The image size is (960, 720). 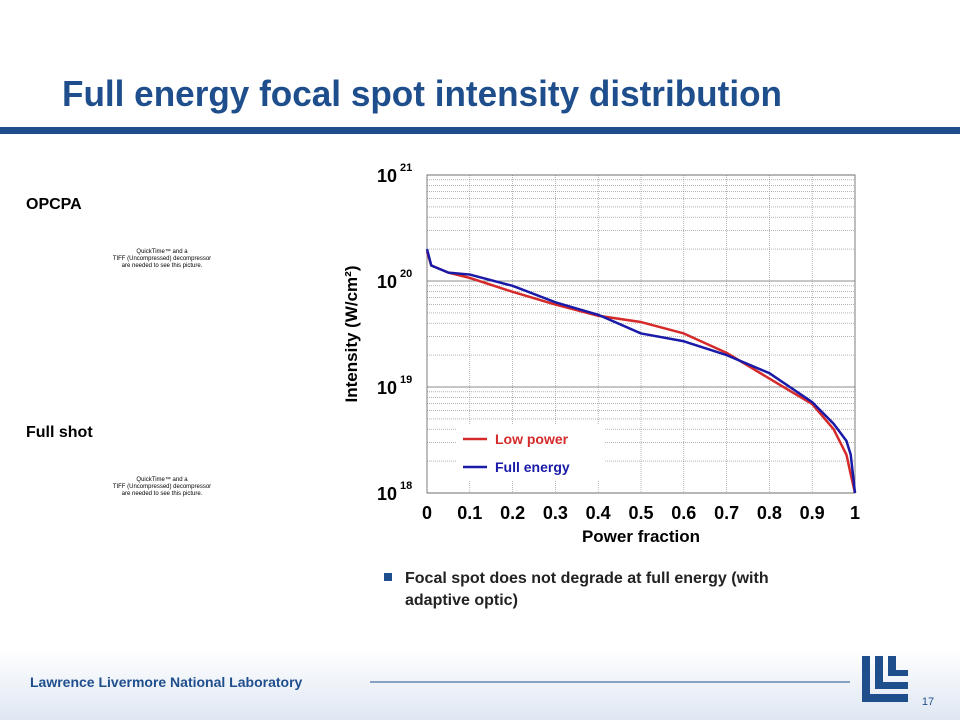 I want to click on x-tick-label: 1, so click(x=855, y=513).